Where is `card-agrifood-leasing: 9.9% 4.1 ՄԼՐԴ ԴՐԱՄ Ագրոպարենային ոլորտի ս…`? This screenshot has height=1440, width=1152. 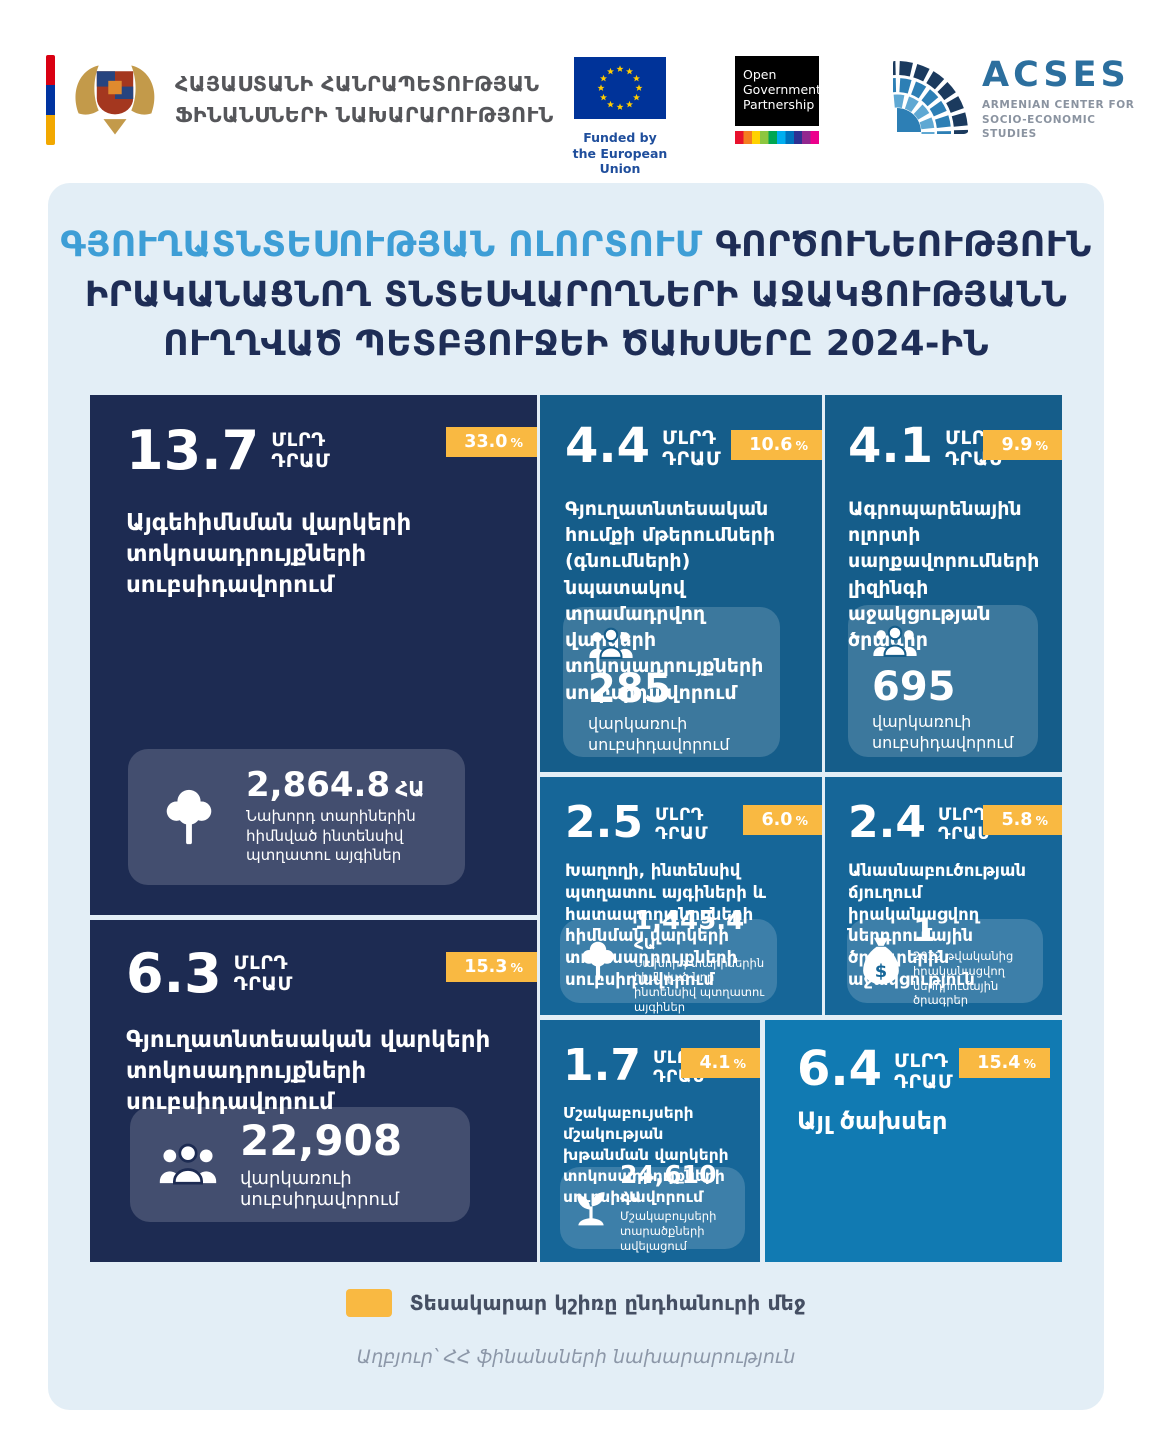
card-agrifood-leasing: 9.9% 4.1 ՄԼՐԴ ԴՐԱՄ Ագրոպարենային ոլորտի ս… is located at coordinates (943, 583).